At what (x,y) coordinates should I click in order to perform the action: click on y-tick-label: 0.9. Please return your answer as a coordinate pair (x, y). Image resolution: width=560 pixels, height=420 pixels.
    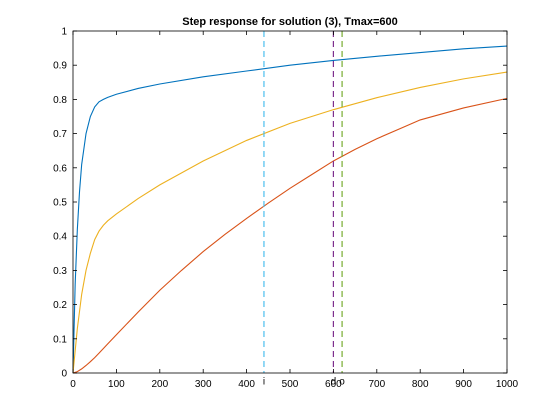
    Looking at the image, I should click on (60, 66).